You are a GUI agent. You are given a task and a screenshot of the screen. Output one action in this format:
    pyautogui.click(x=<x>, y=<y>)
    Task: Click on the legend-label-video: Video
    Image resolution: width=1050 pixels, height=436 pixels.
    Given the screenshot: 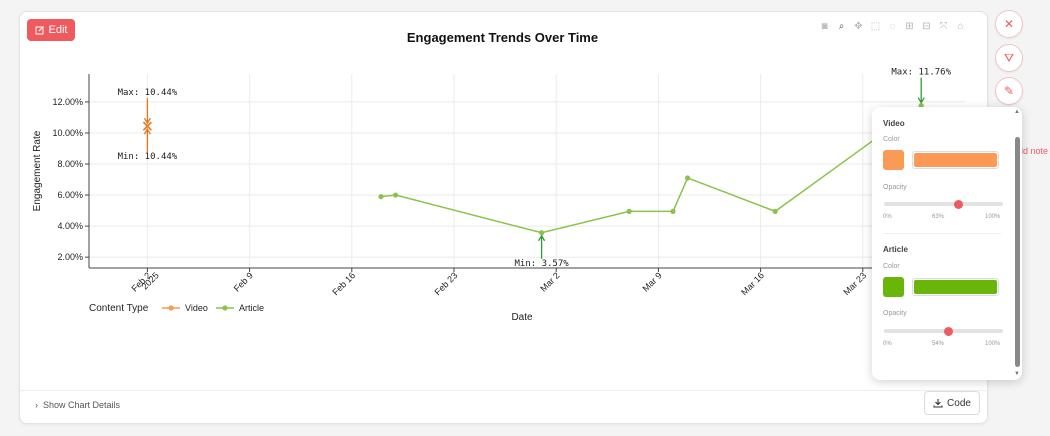 What is the action you would take?
    pyautogui.click(x=196, y=308)
    